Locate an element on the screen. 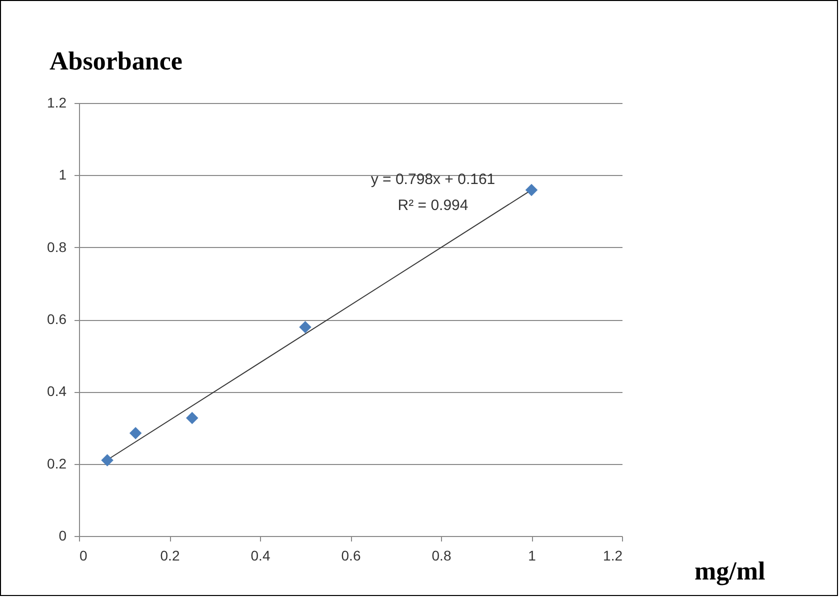  annotation: y = 0.798x + 0.161 is located at coordinates (433, 179).